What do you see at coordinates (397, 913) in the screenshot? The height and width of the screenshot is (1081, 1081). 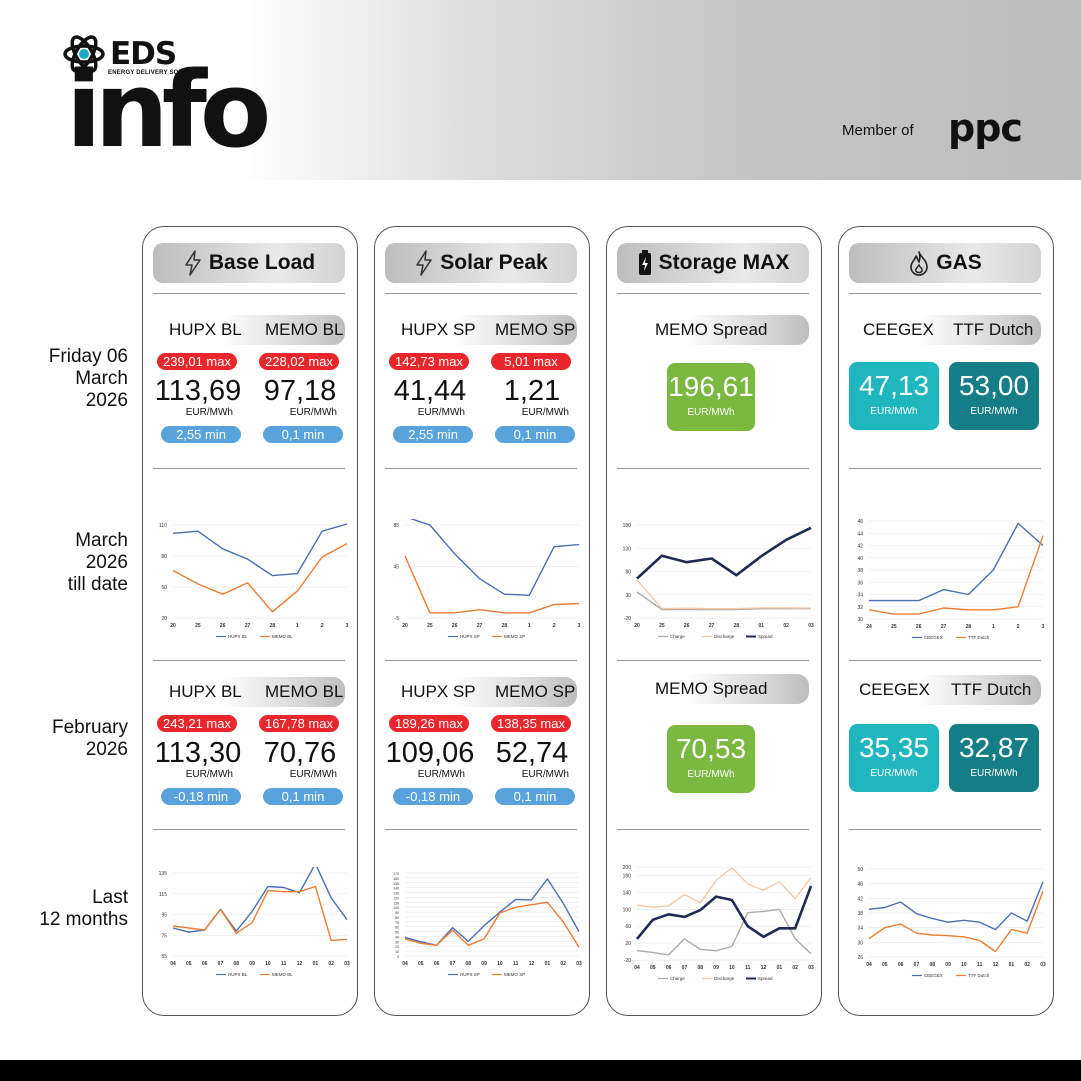 I see `y-tick-label: 90` at bounding box center [397, 913].